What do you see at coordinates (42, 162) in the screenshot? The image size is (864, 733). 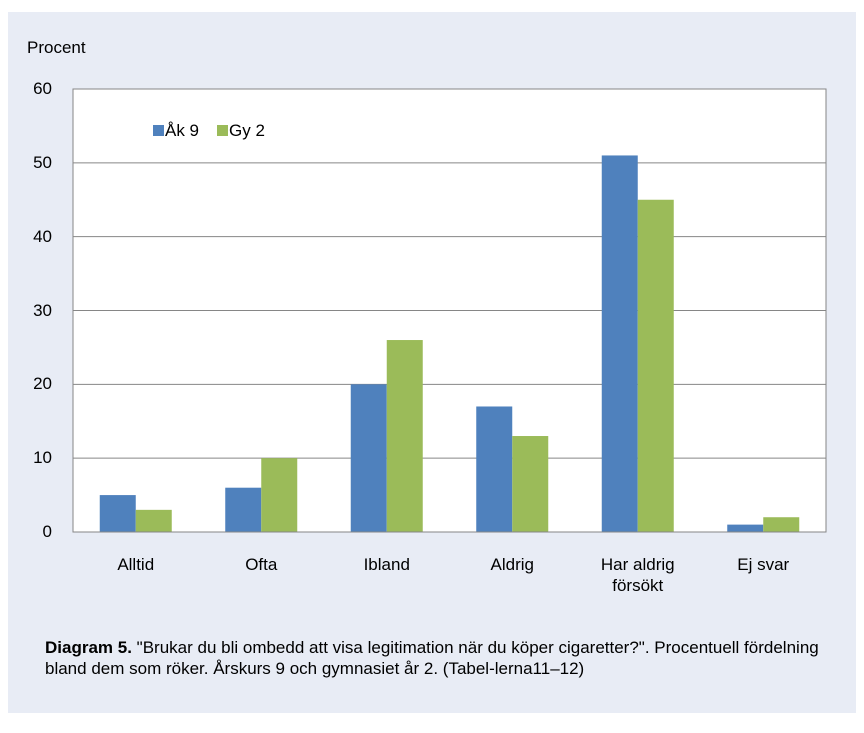 I see `y-tick-label: 50` at bounding box center [42, 162].